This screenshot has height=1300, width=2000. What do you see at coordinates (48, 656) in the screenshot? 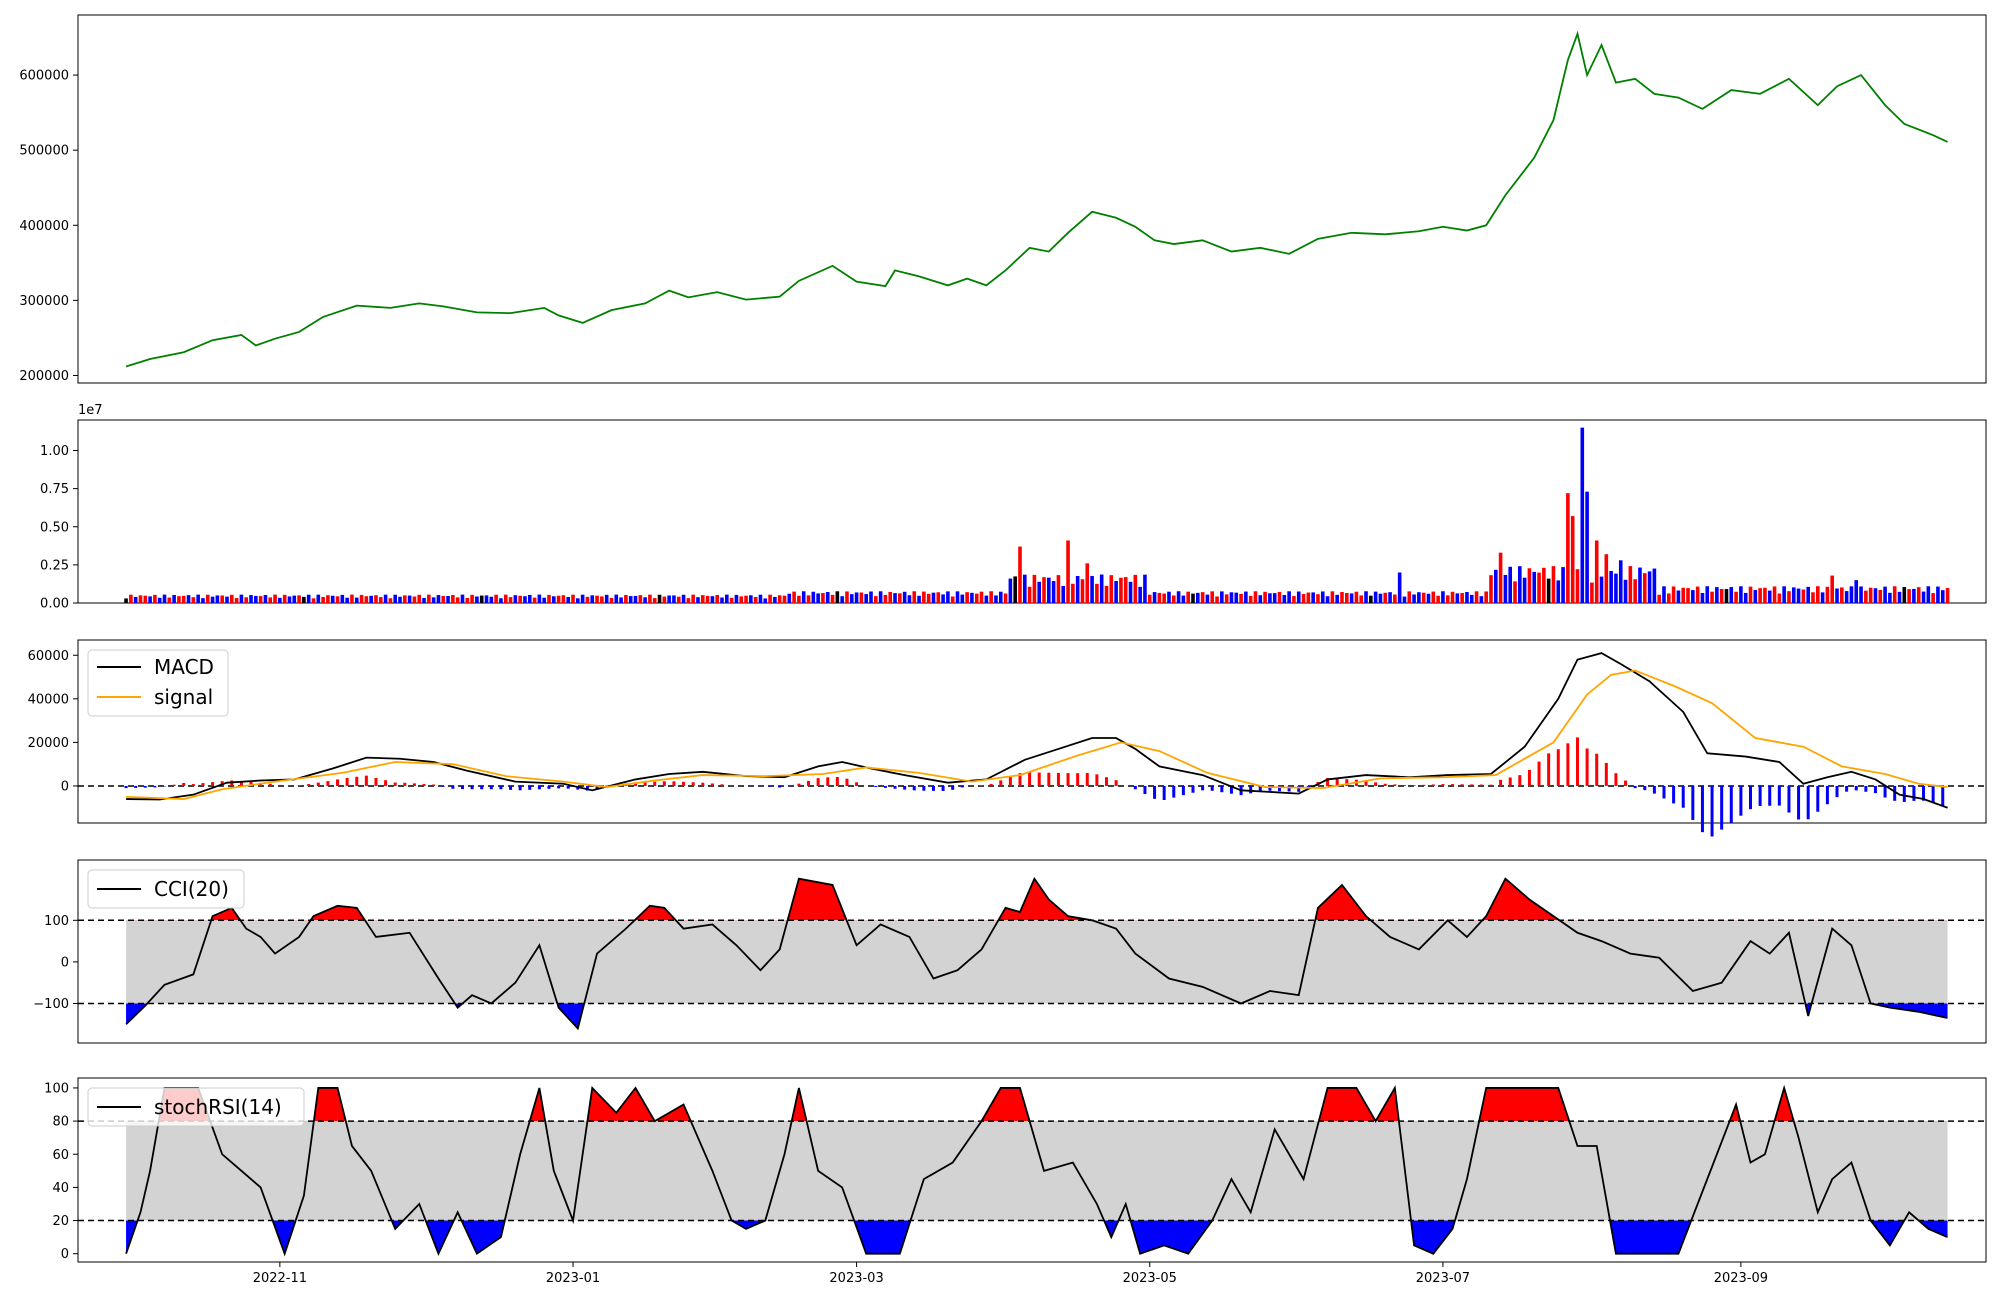
I see `macd-ytick-label: 60000` at bounding box center [48, 656].